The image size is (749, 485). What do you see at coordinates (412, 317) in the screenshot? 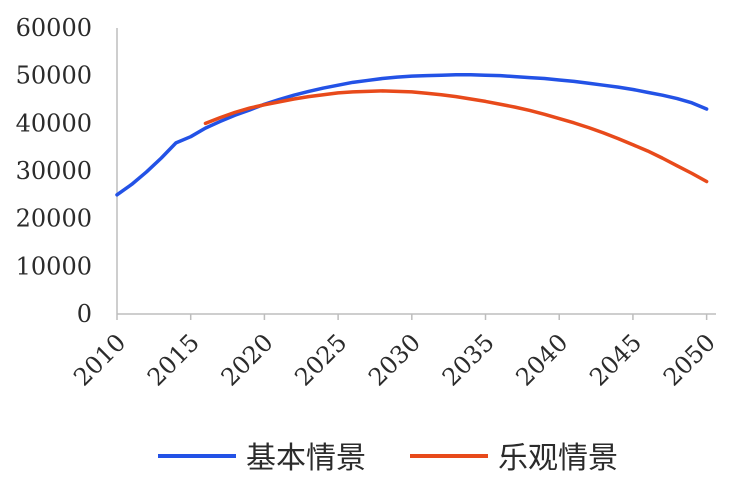
I see `x-axis-tick-marks` at bounding box center [412, 317].